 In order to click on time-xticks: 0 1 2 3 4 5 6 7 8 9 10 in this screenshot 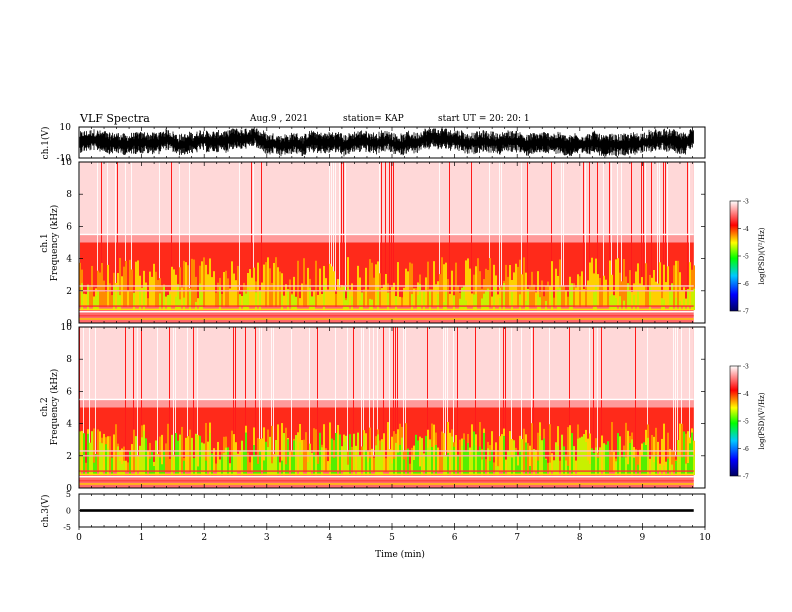, I will do `click(393, 518)`.